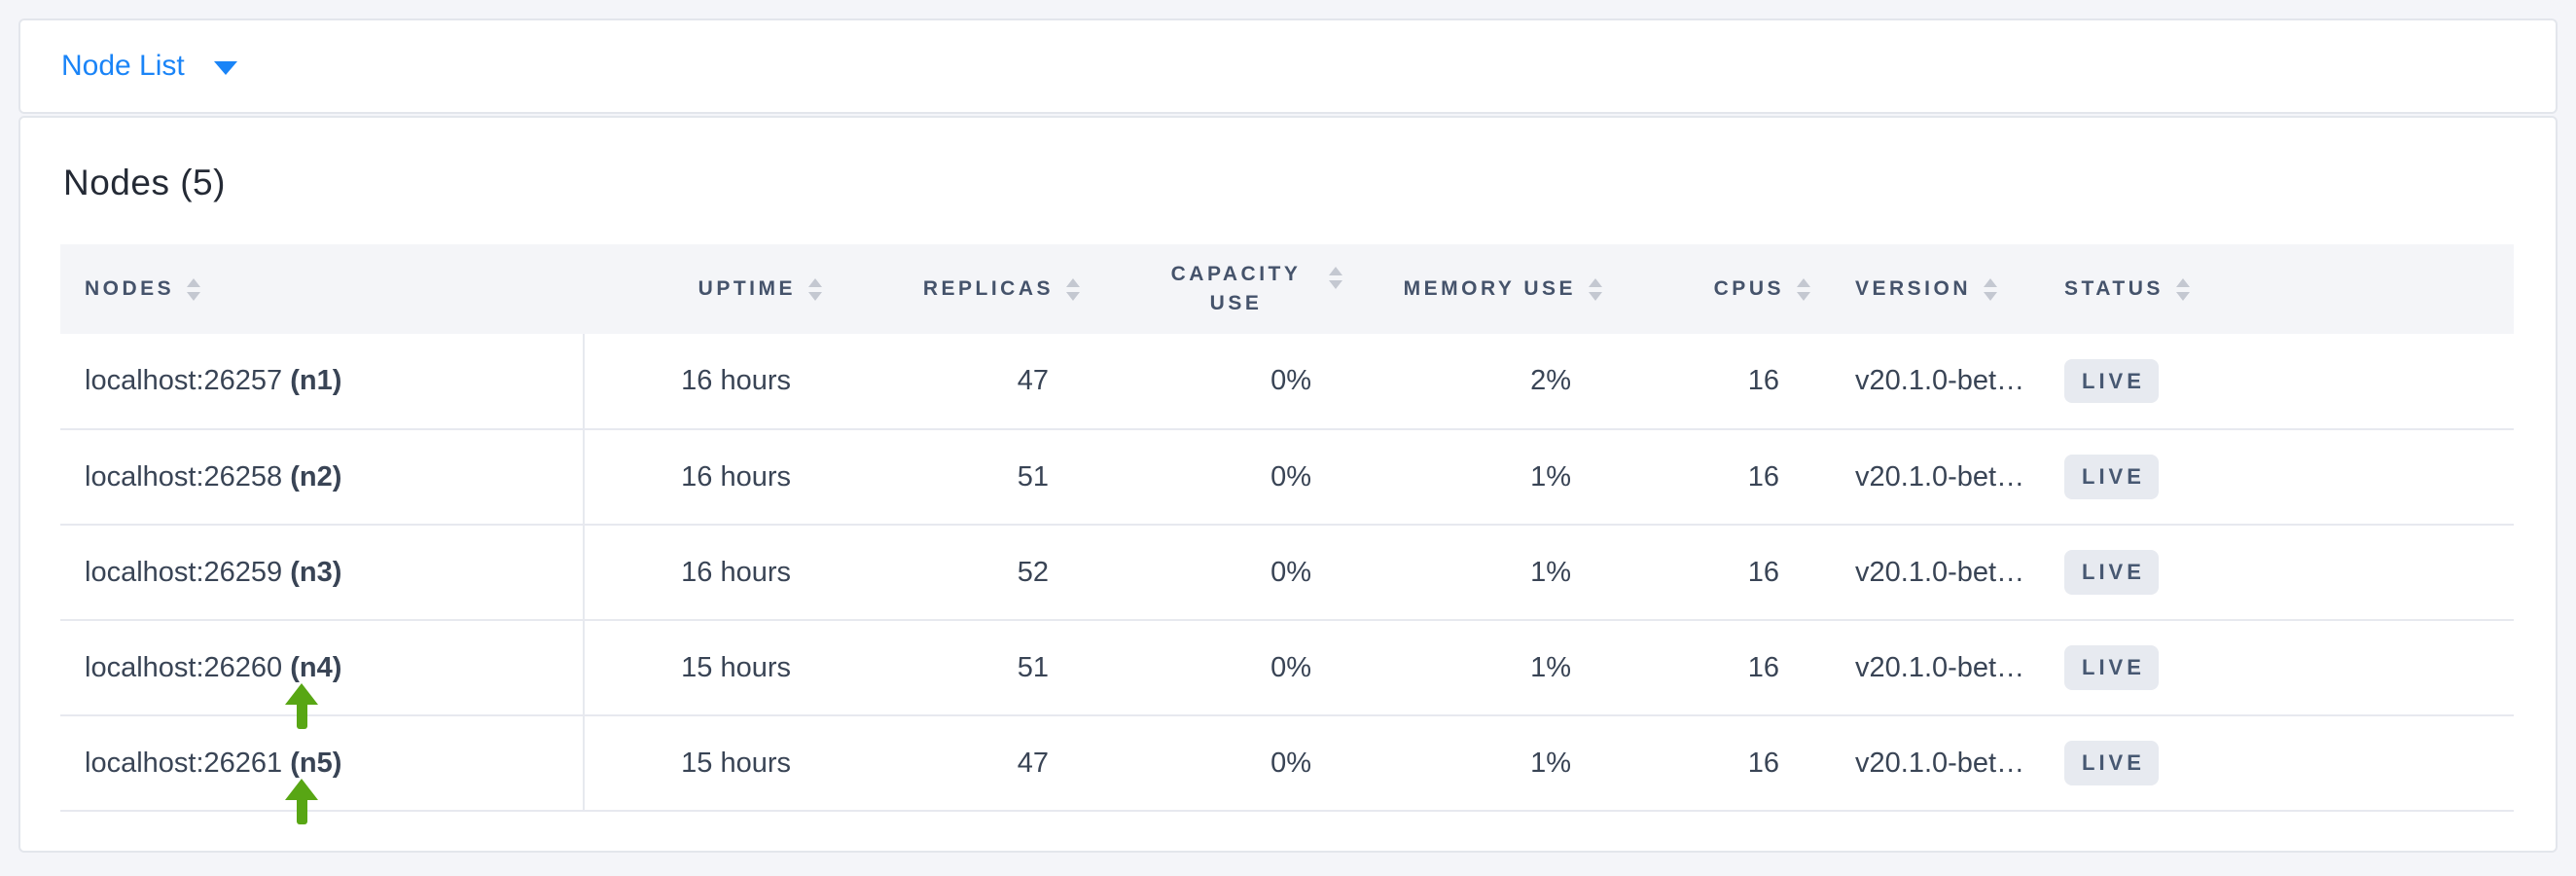 The height and width of the screenshot is (876, 2576). Describe the element at coordinates (2283, 289) in the screenshot. I see `column-header-status: STATUS` at that location.